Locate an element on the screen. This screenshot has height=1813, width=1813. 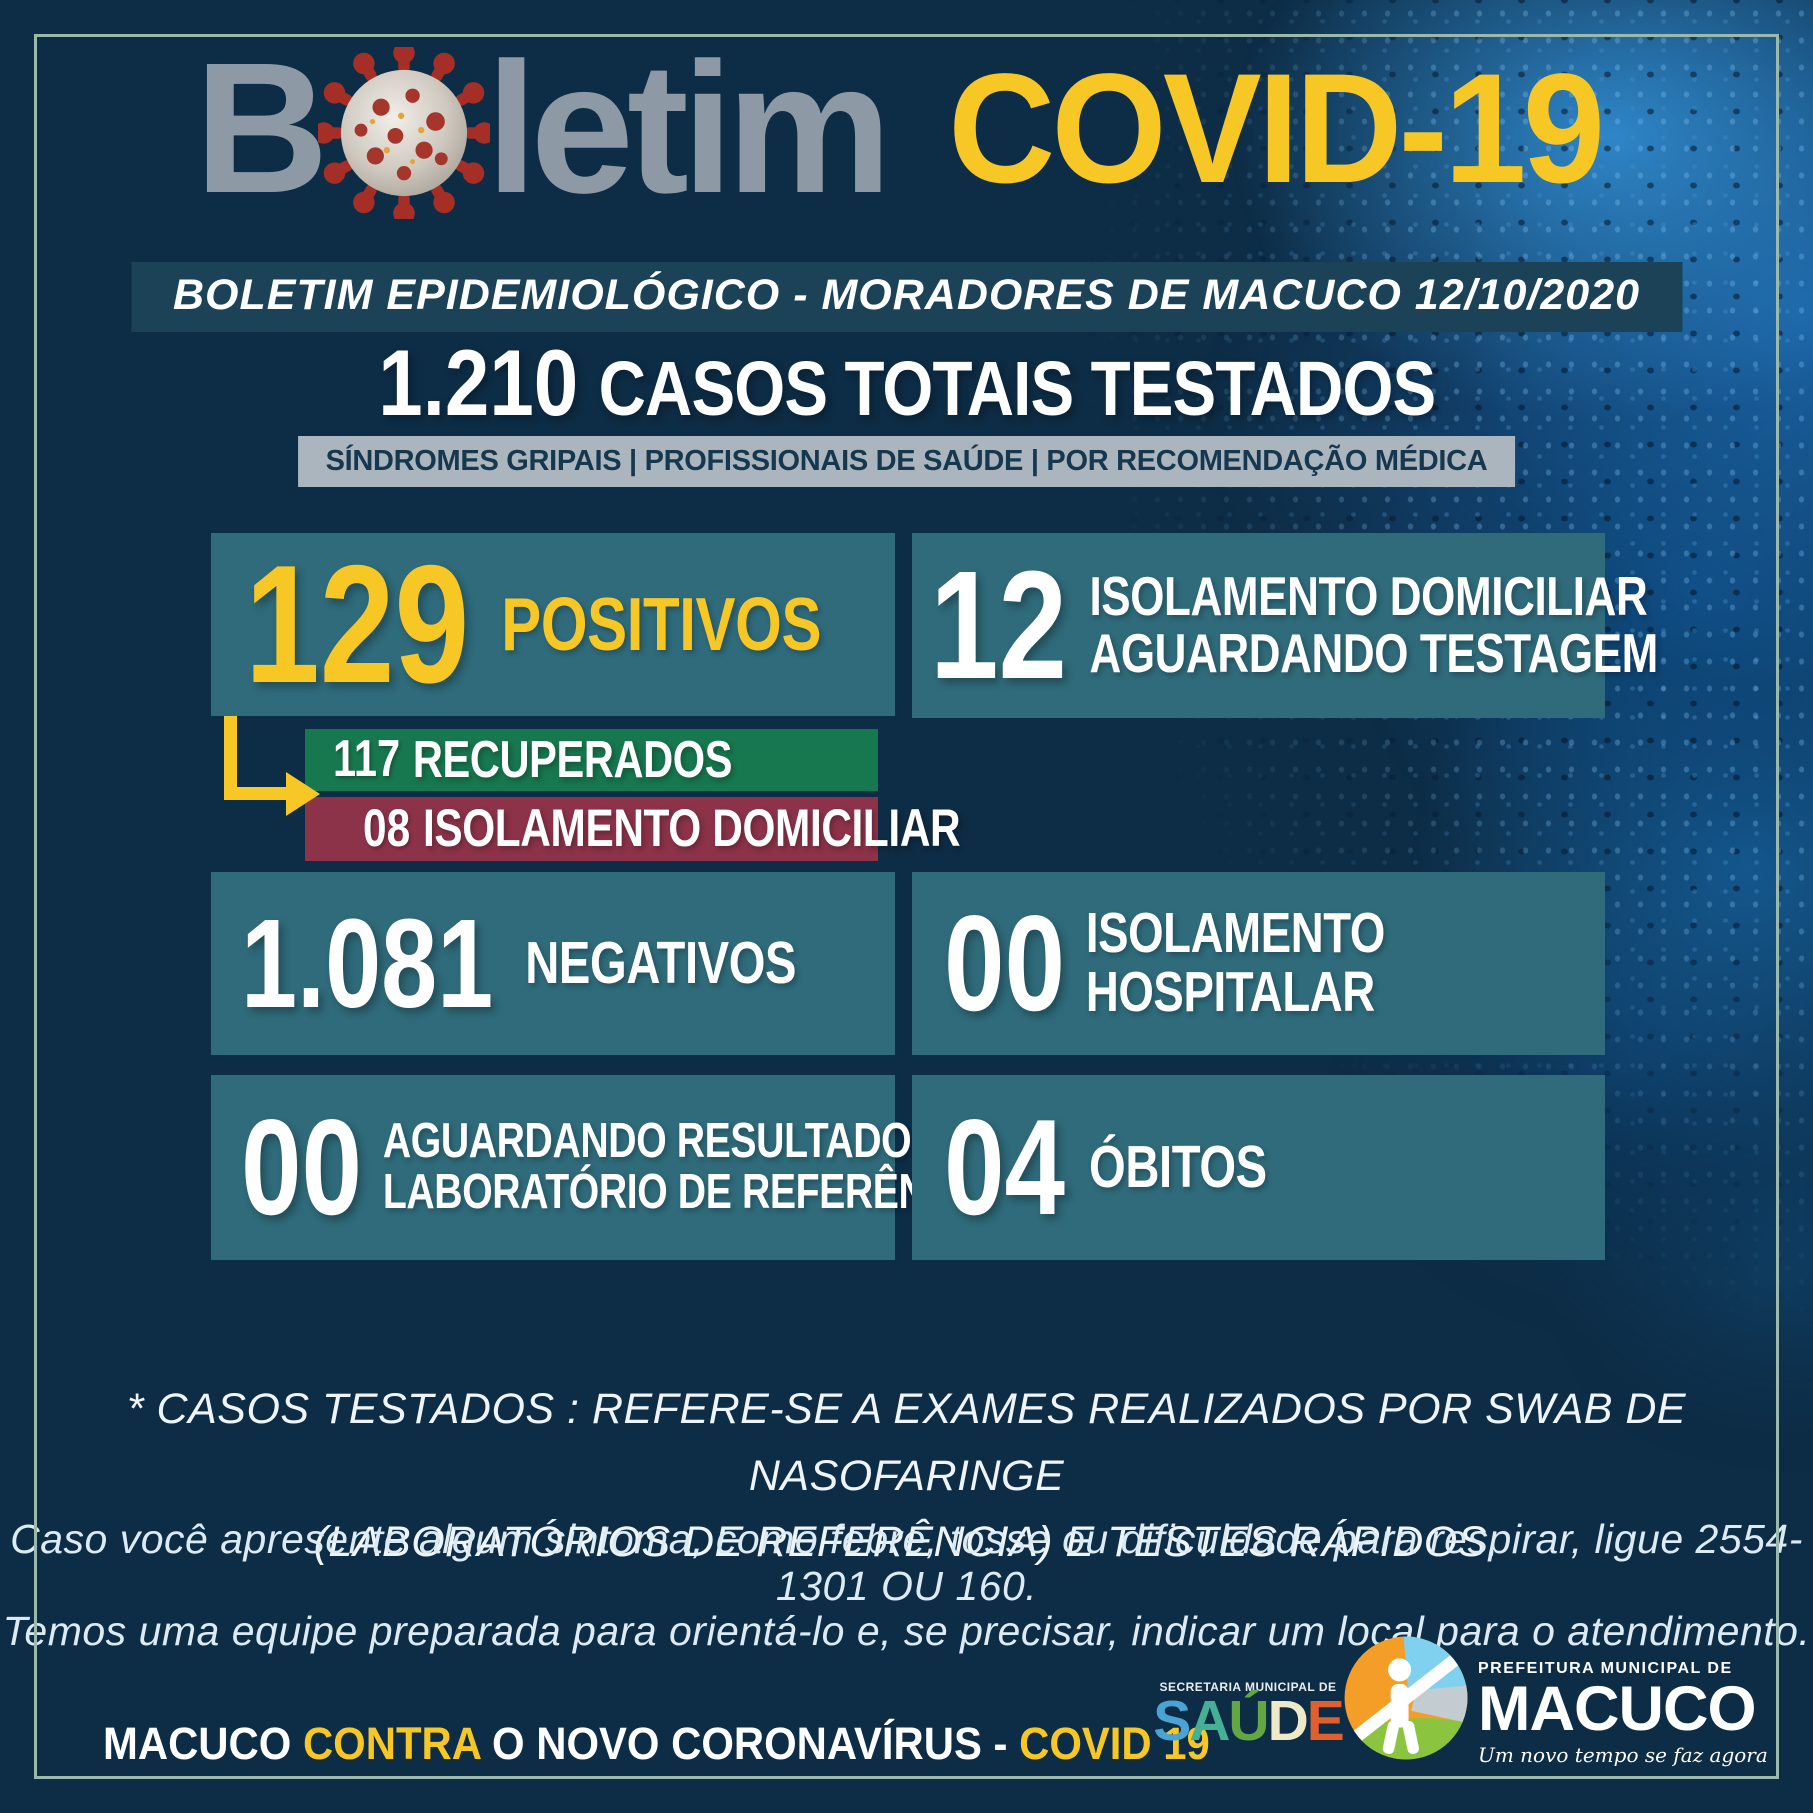
saude-letter-u: Ú is located at coordinates (1248, 1721).